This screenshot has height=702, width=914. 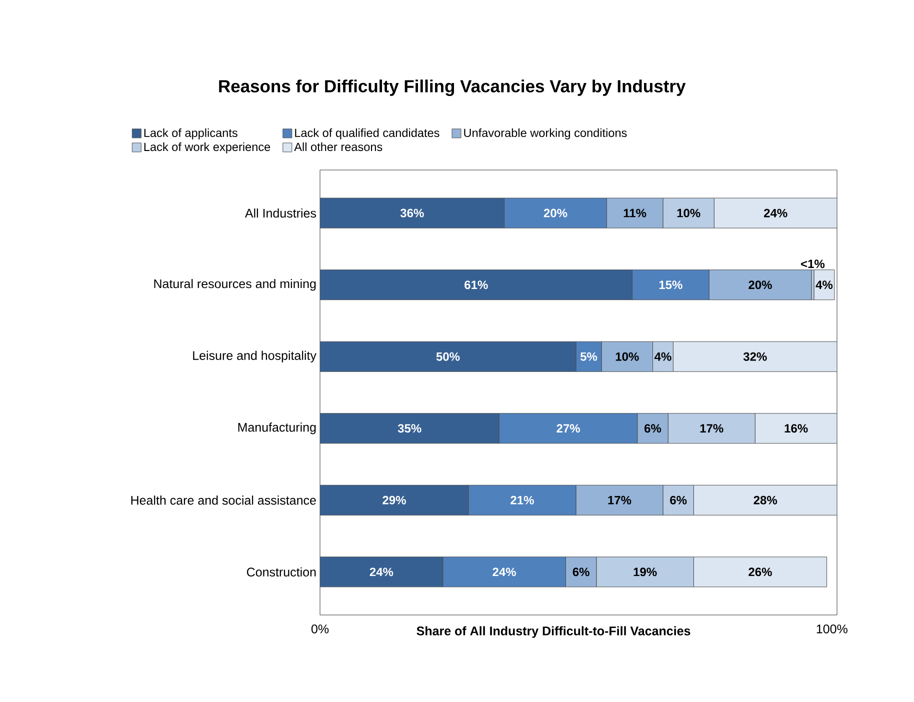 What do you see at coordinates (235, 285) in the screenshot?
I see `y-tick-label: Natural resources and mining` at bounding box center [235, 285].